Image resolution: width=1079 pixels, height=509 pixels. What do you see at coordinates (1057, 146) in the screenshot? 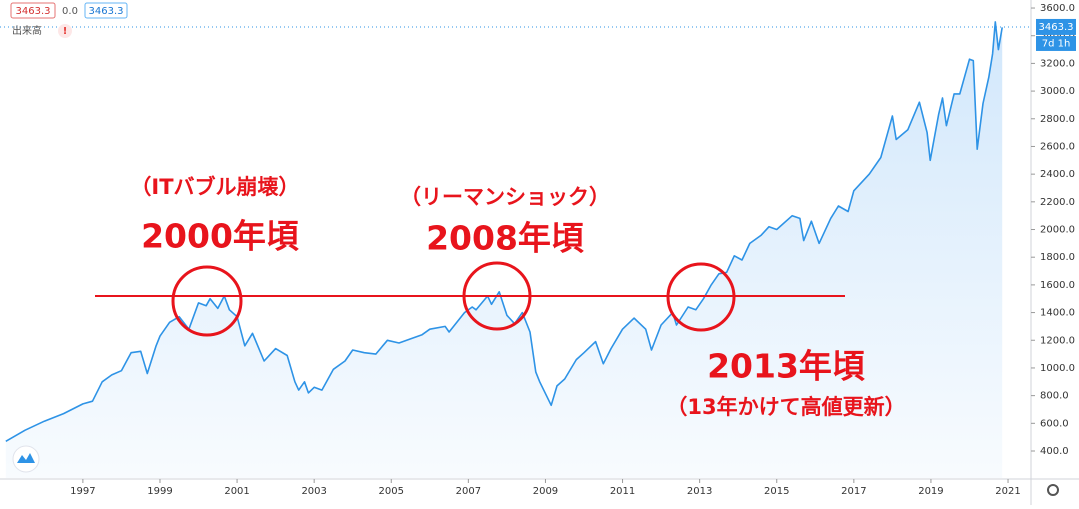
I see `y-tick-label: 2600.0` at bounding box center [1057, 146].